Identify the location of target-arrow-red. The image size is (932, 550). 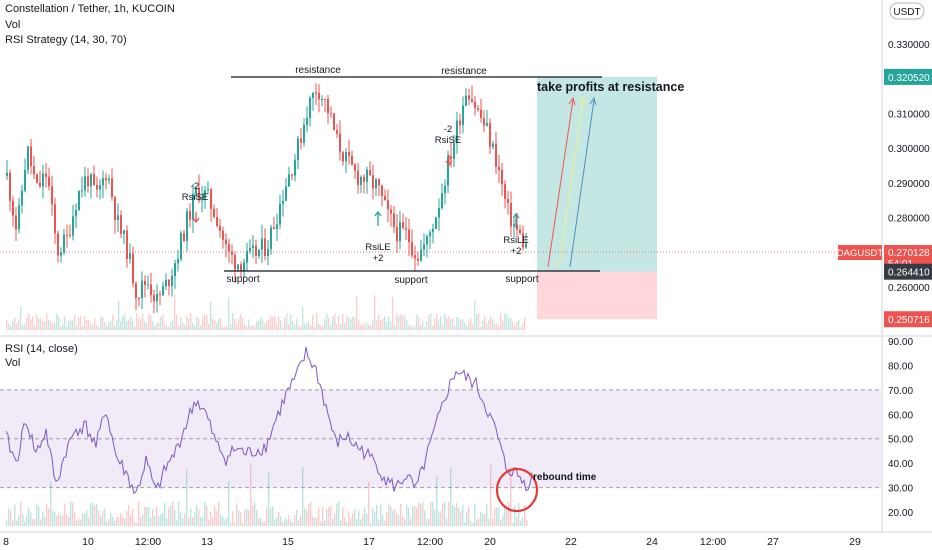
(560, 183).